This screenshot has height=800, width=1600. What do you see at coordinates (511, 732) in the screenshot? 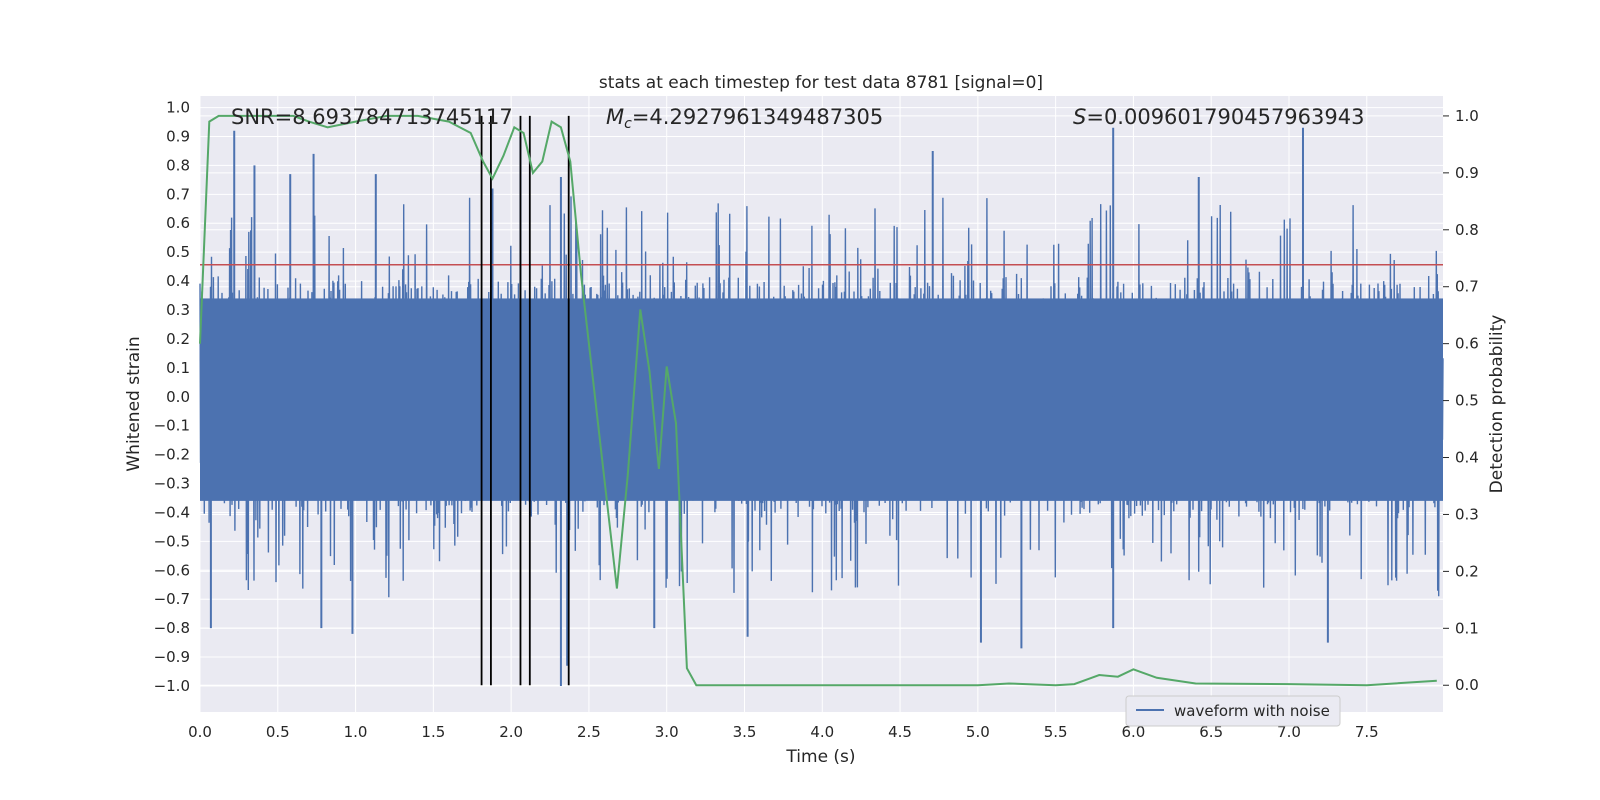
I see `x-tick-label: 2.0` at bounding box center [511, 732].